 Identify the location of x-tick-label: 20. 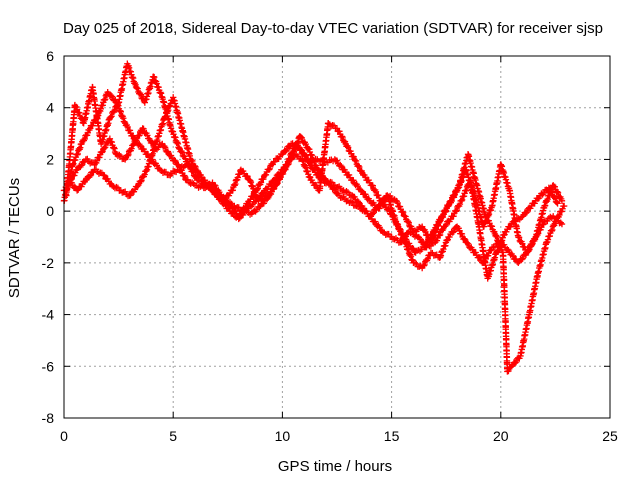
(501, 436).